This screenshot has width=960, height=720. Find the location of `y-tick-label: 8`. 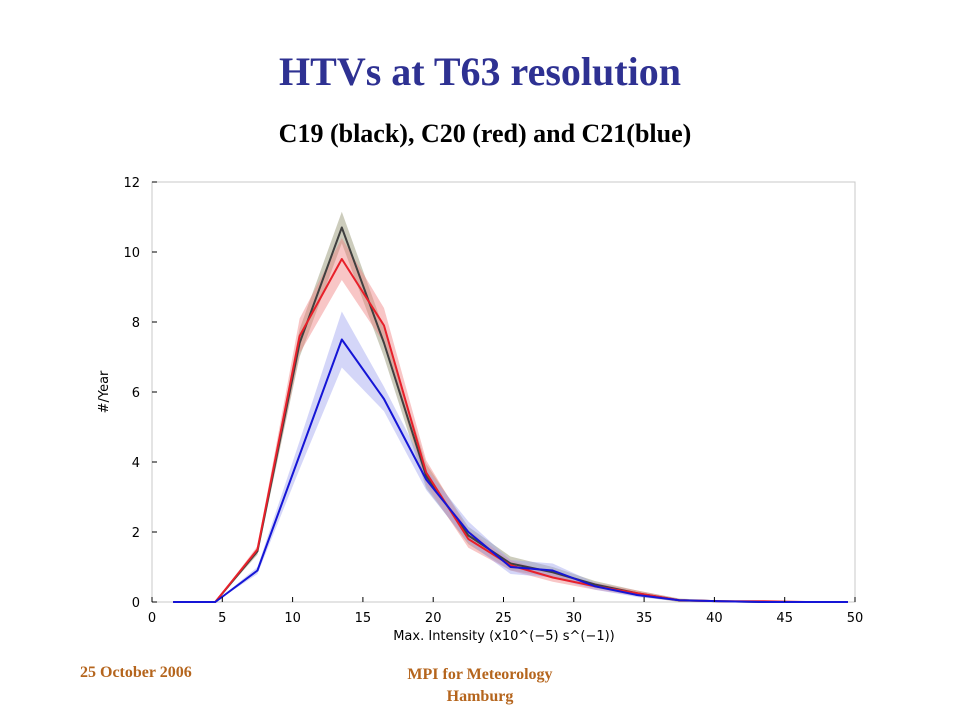

y-tick-label: 8 is located at coordinates (136, 323).